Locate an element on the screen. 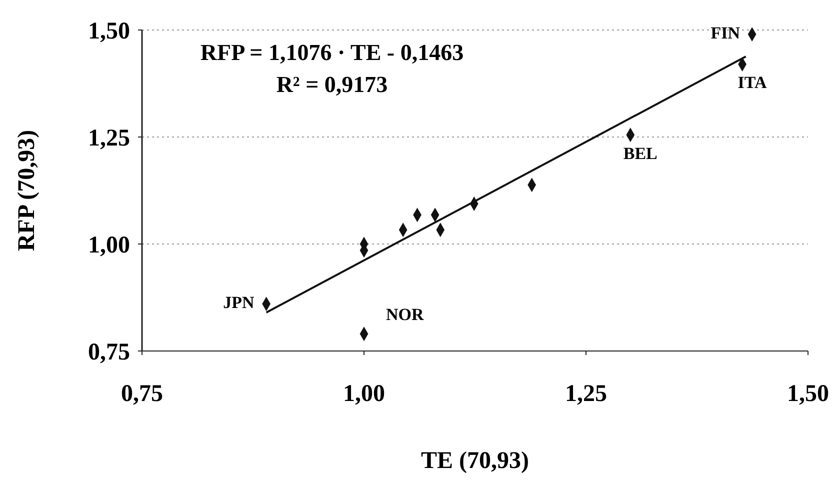 The image size is (838, 481). annotation: R² = 0,9173 is located at coordinates (332, 84).